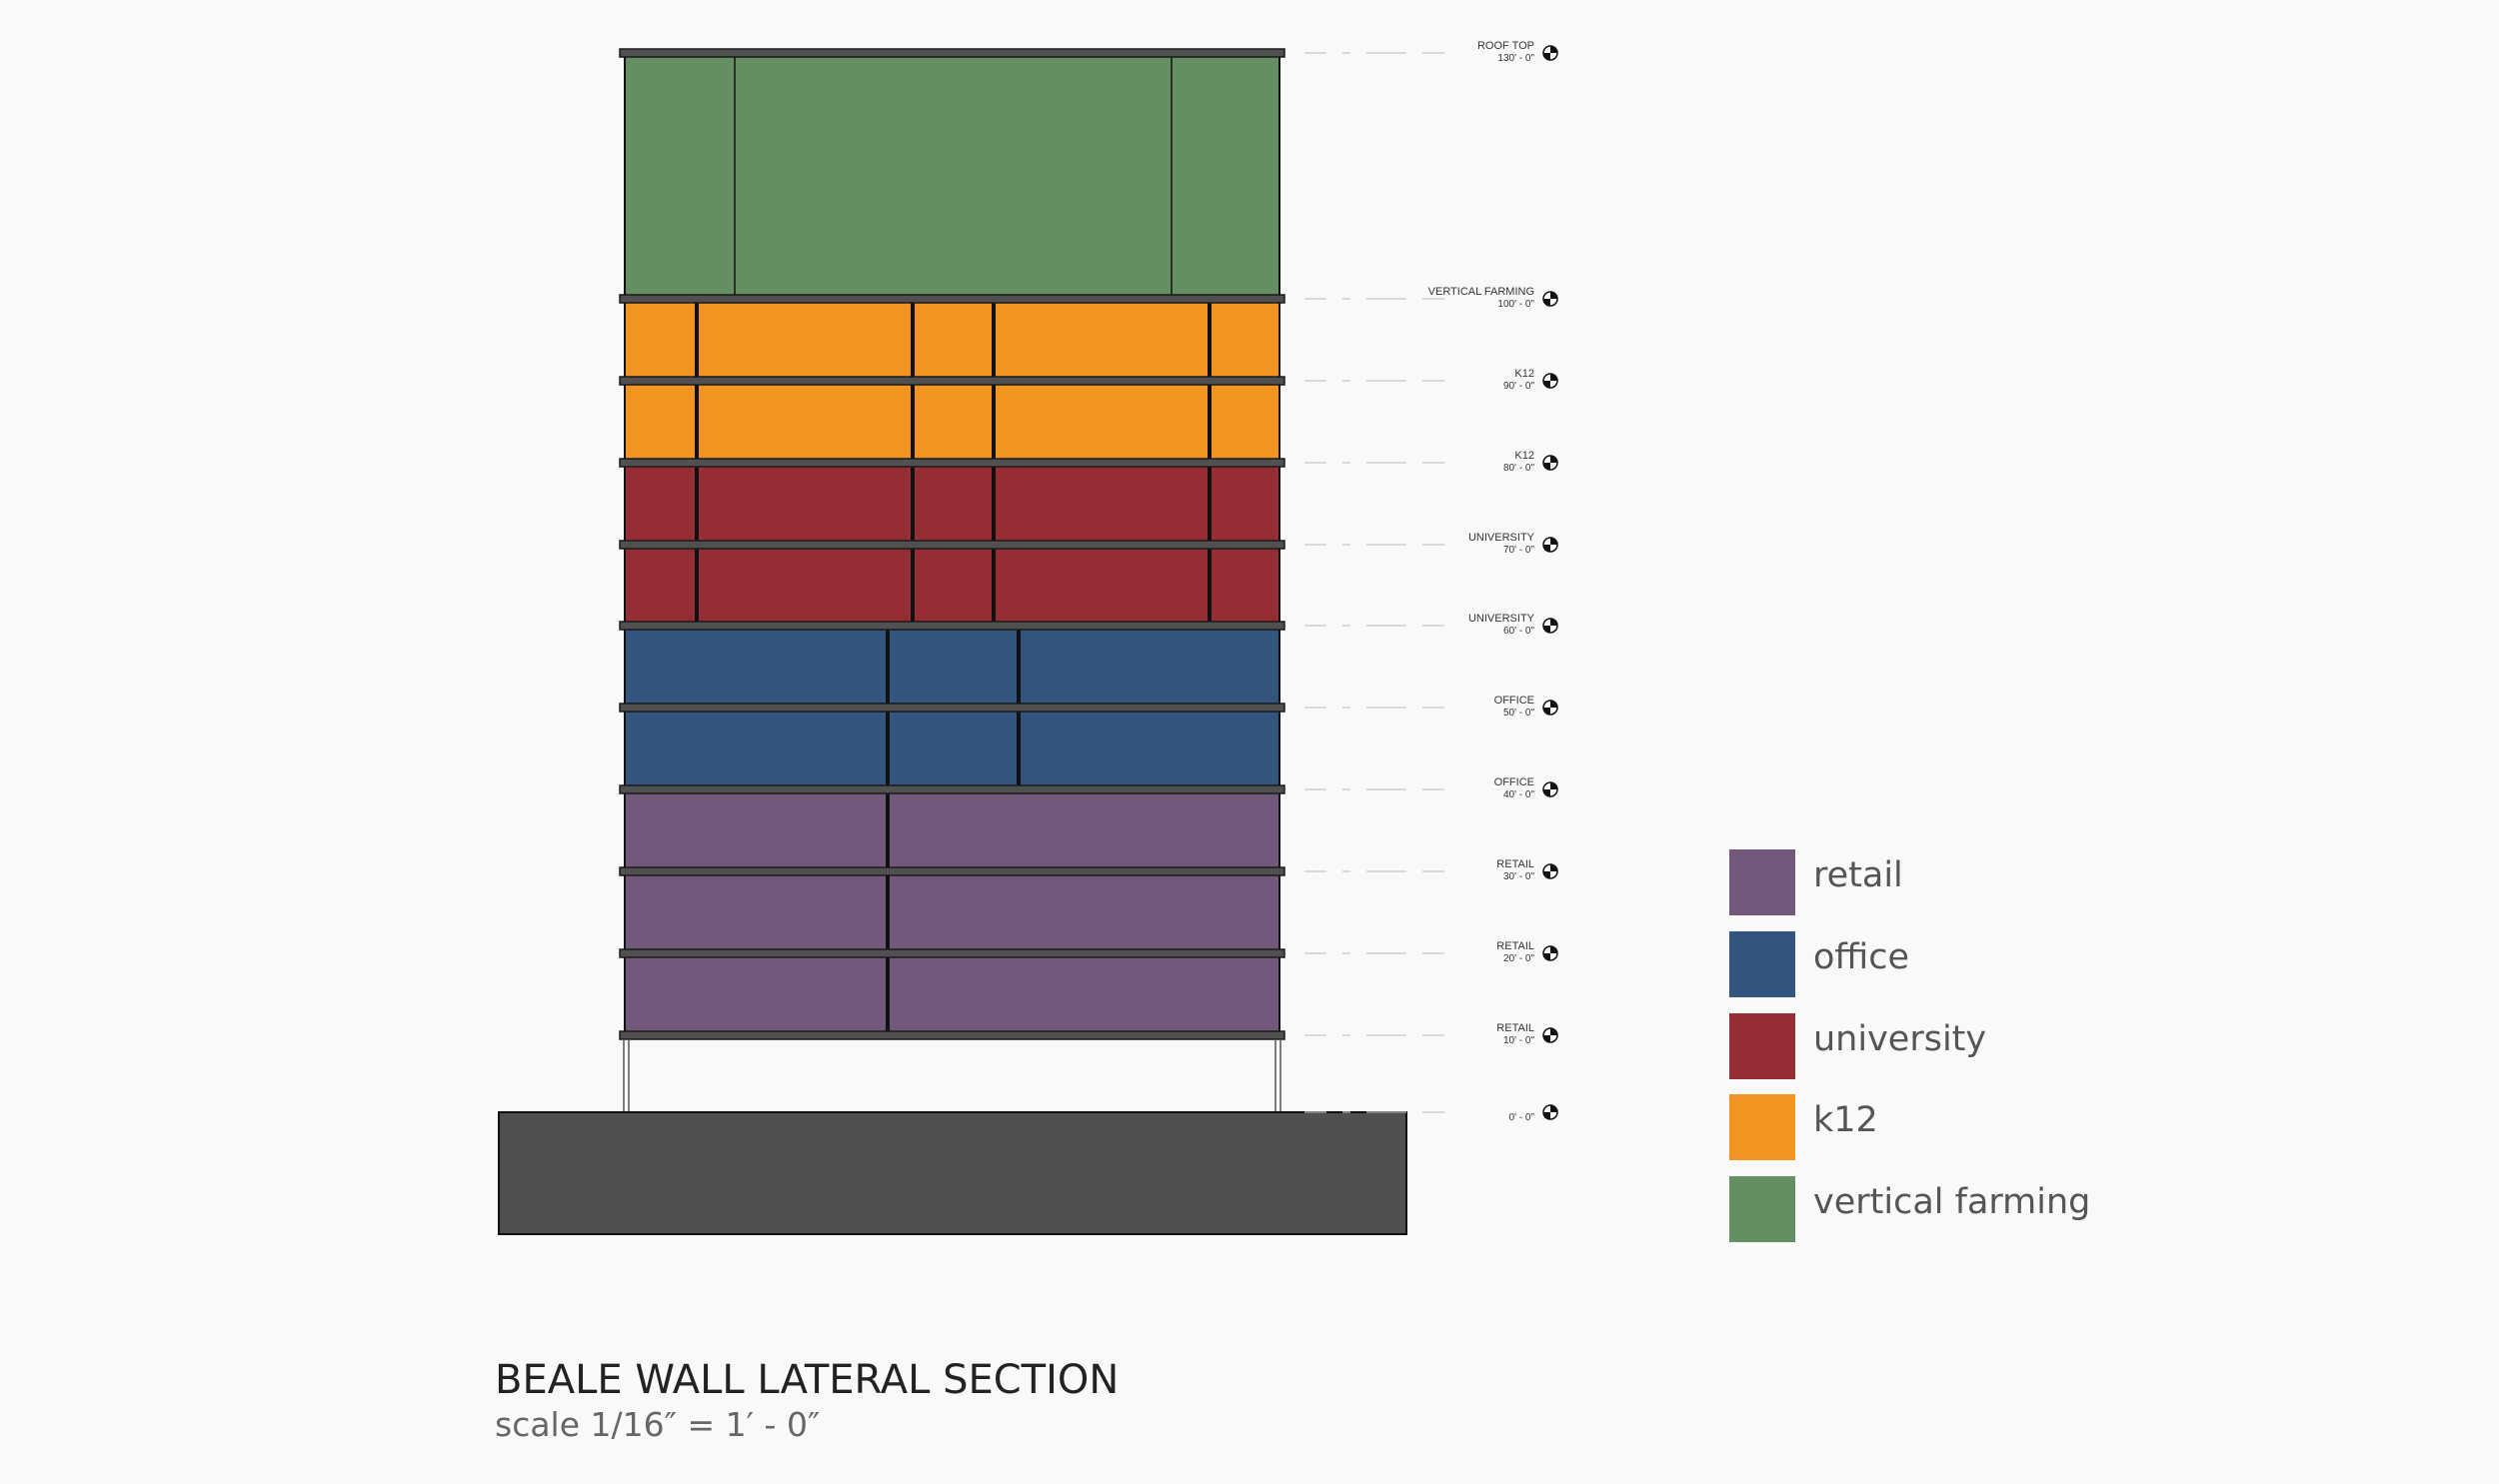 This screenshot has width=2499, height=1484. Describe the element at coordinates (658, 1424) in the screenshot. I see `drawing-scale: scale 1/16″ = 1′ - 0″` at that location.